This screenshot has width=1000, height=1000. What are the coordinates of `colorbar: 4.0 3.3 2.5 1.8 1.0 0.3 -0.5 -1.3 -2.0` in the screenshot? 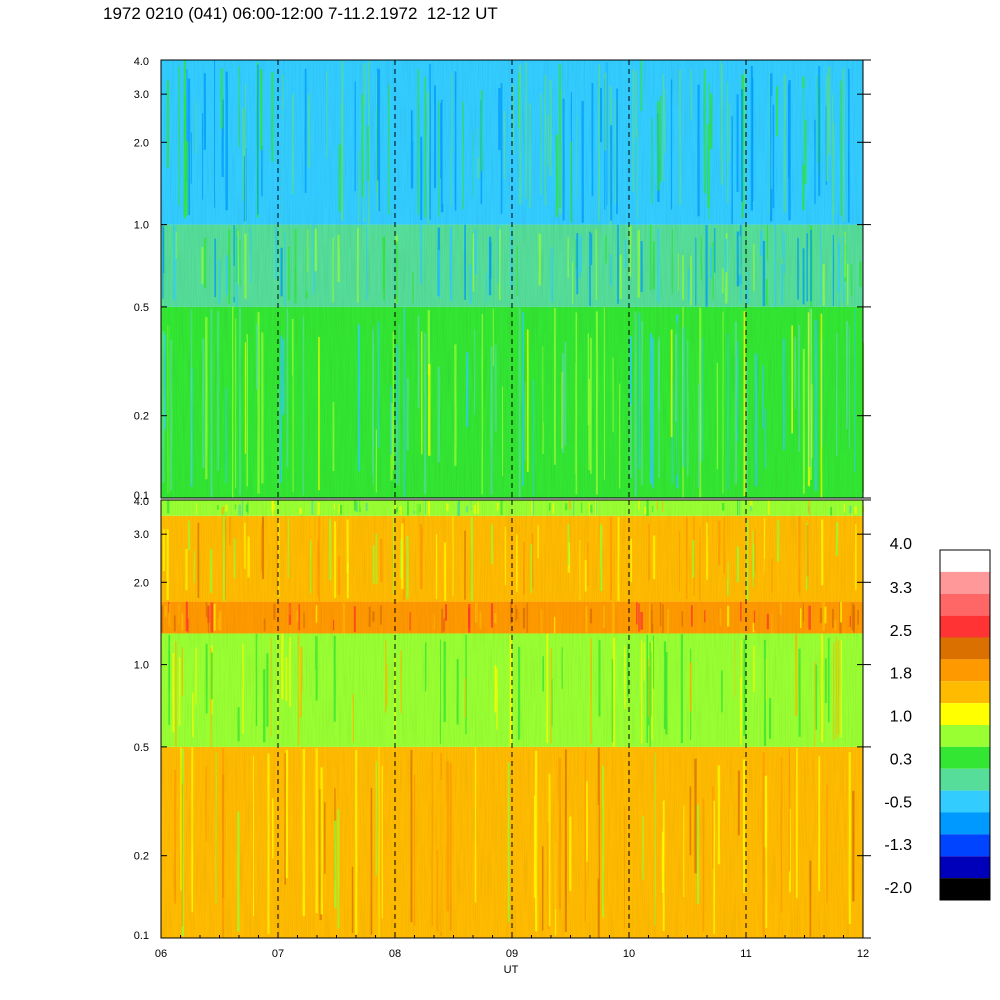 It's located at (937, 718).